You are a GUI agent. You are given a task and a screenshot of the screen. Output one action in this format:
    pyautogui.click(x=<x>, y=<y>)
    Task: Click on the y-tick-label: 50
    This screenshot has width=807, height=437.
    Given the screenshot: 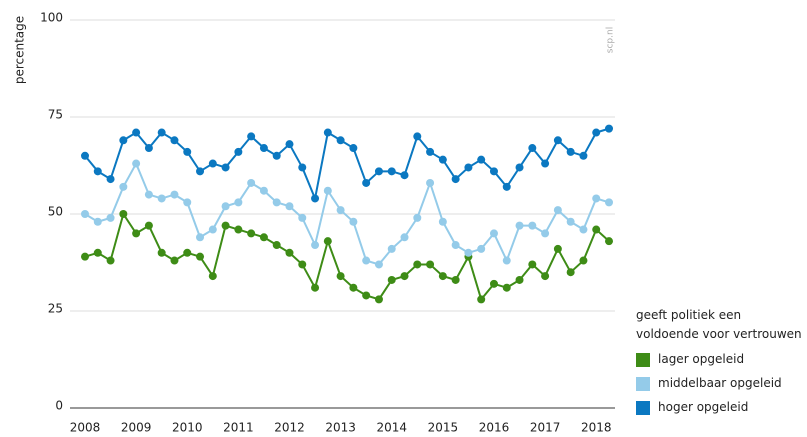 What is the action you would take?
    pyautogui.click(x=55, y=212)
    